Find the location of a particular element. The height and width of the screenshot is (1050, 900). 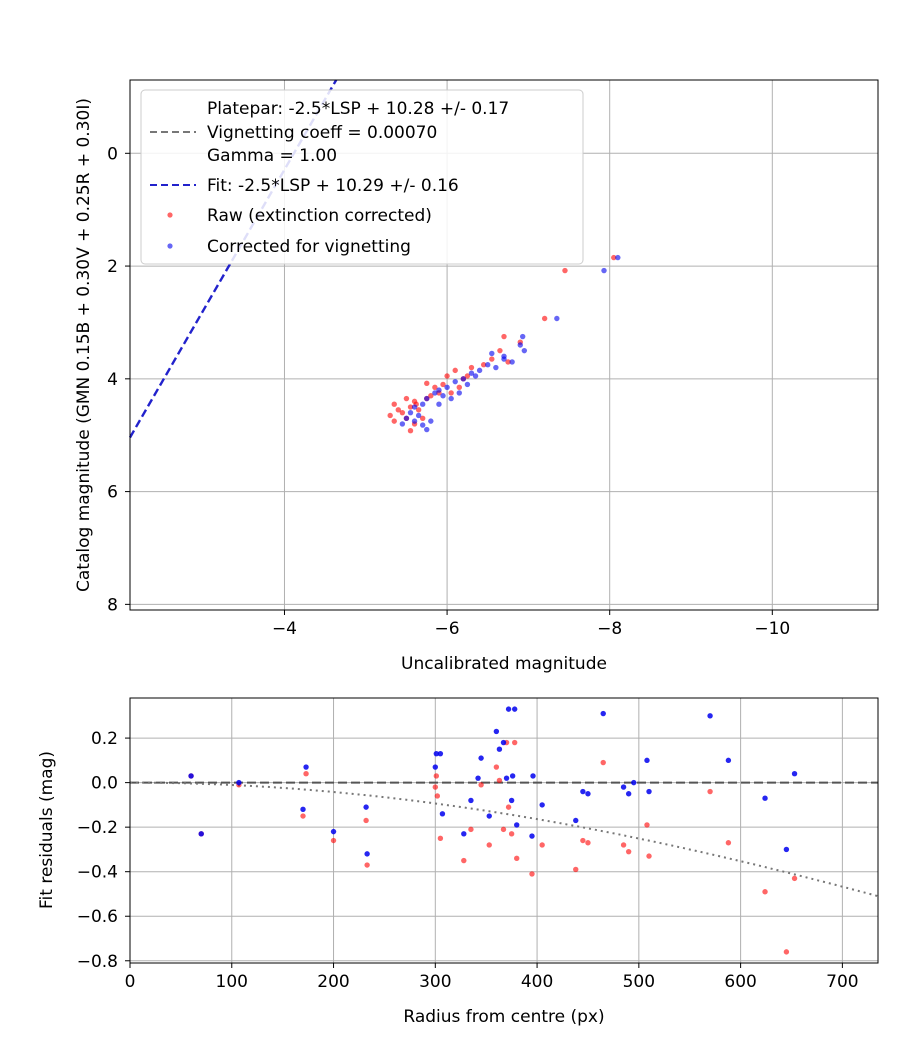

bottom-x-axis-label: Radius from centre (px) is located at coordinates (503, 1017).